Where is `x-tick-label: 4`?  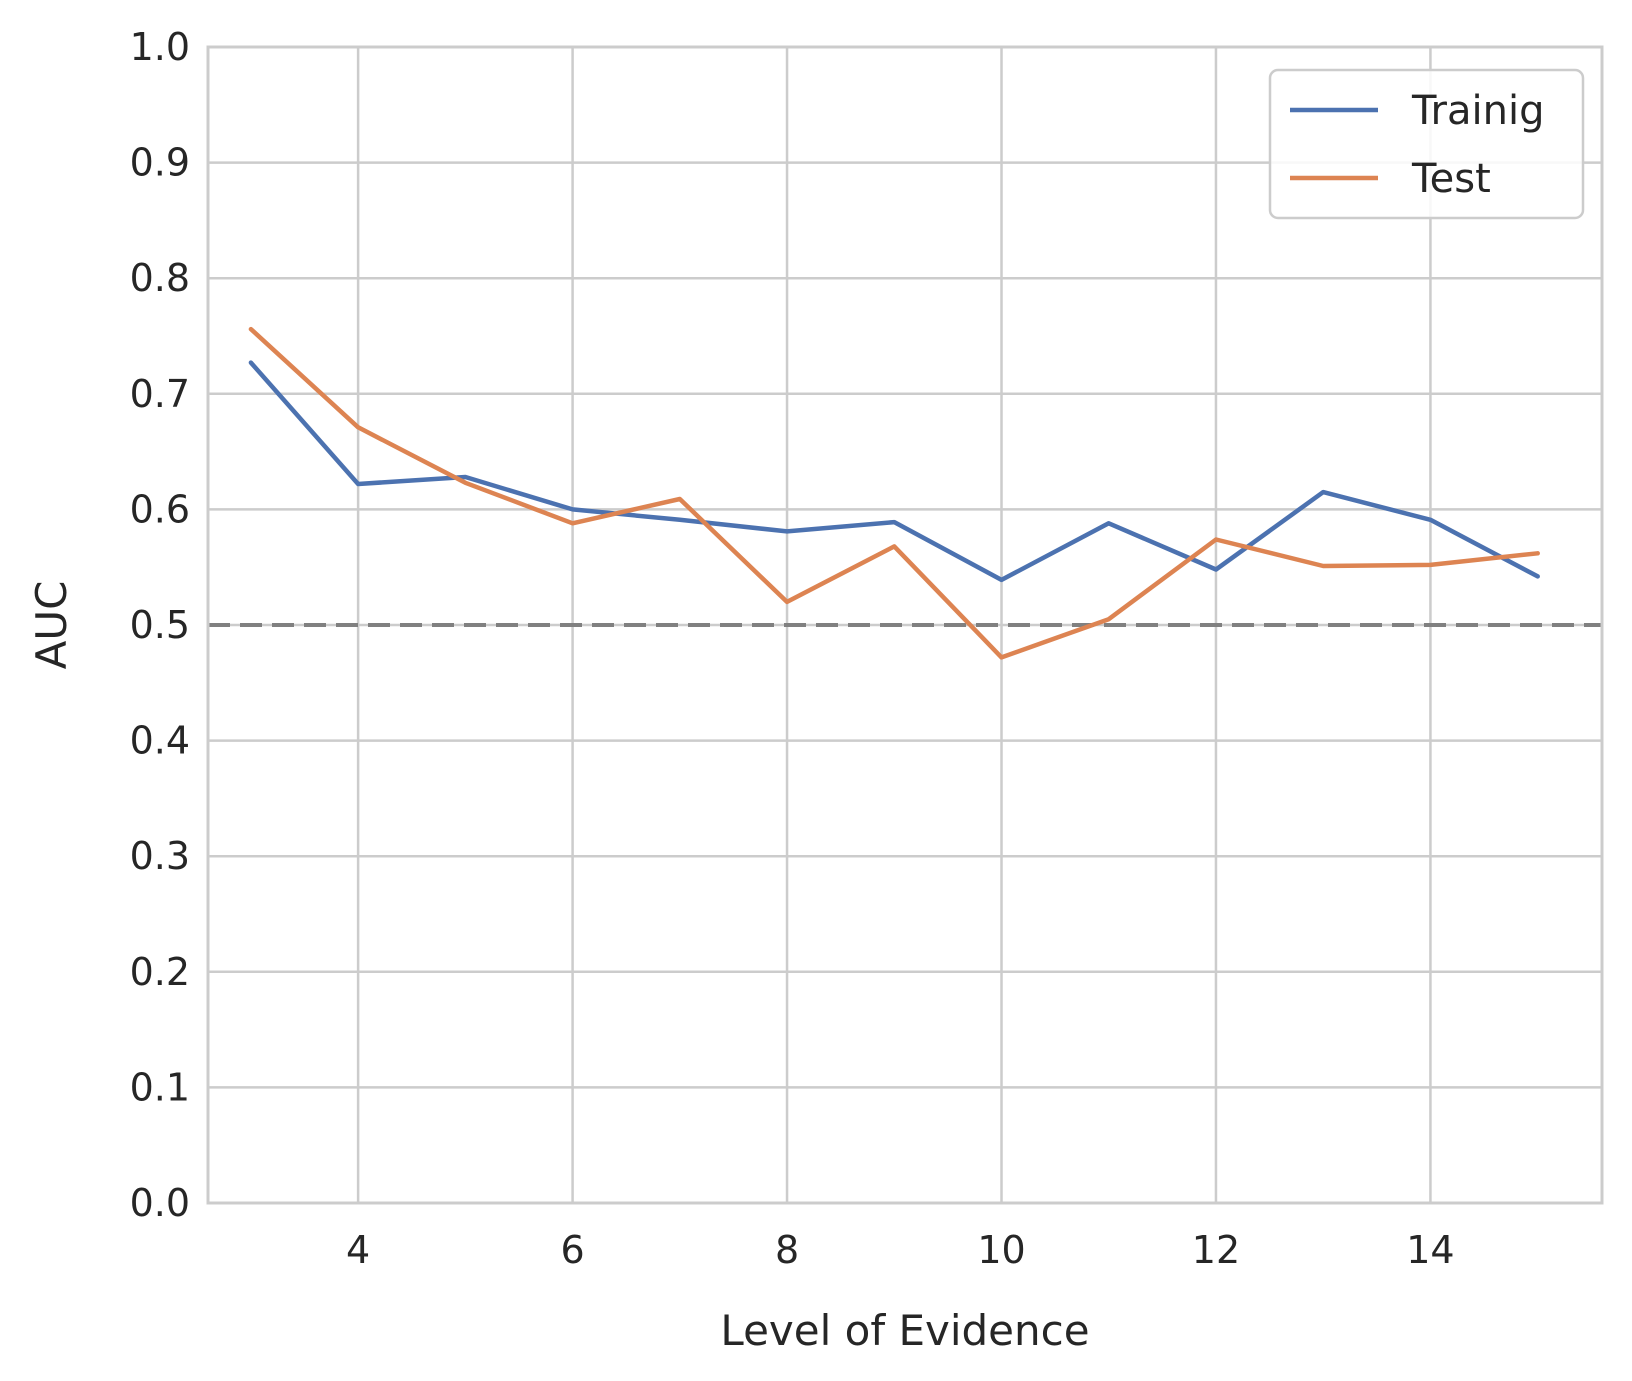
x-tick-label: 4 is located at coordinates (358, 1250).